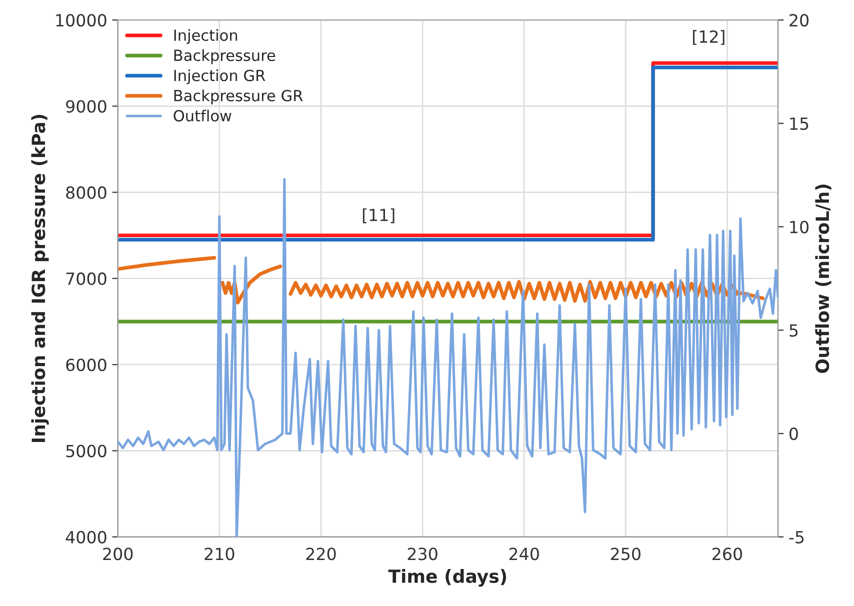  What do you see at coordinates (378, 216) in the screenshot?
I see `annotation: [11]` at bounding box center [378, 216].